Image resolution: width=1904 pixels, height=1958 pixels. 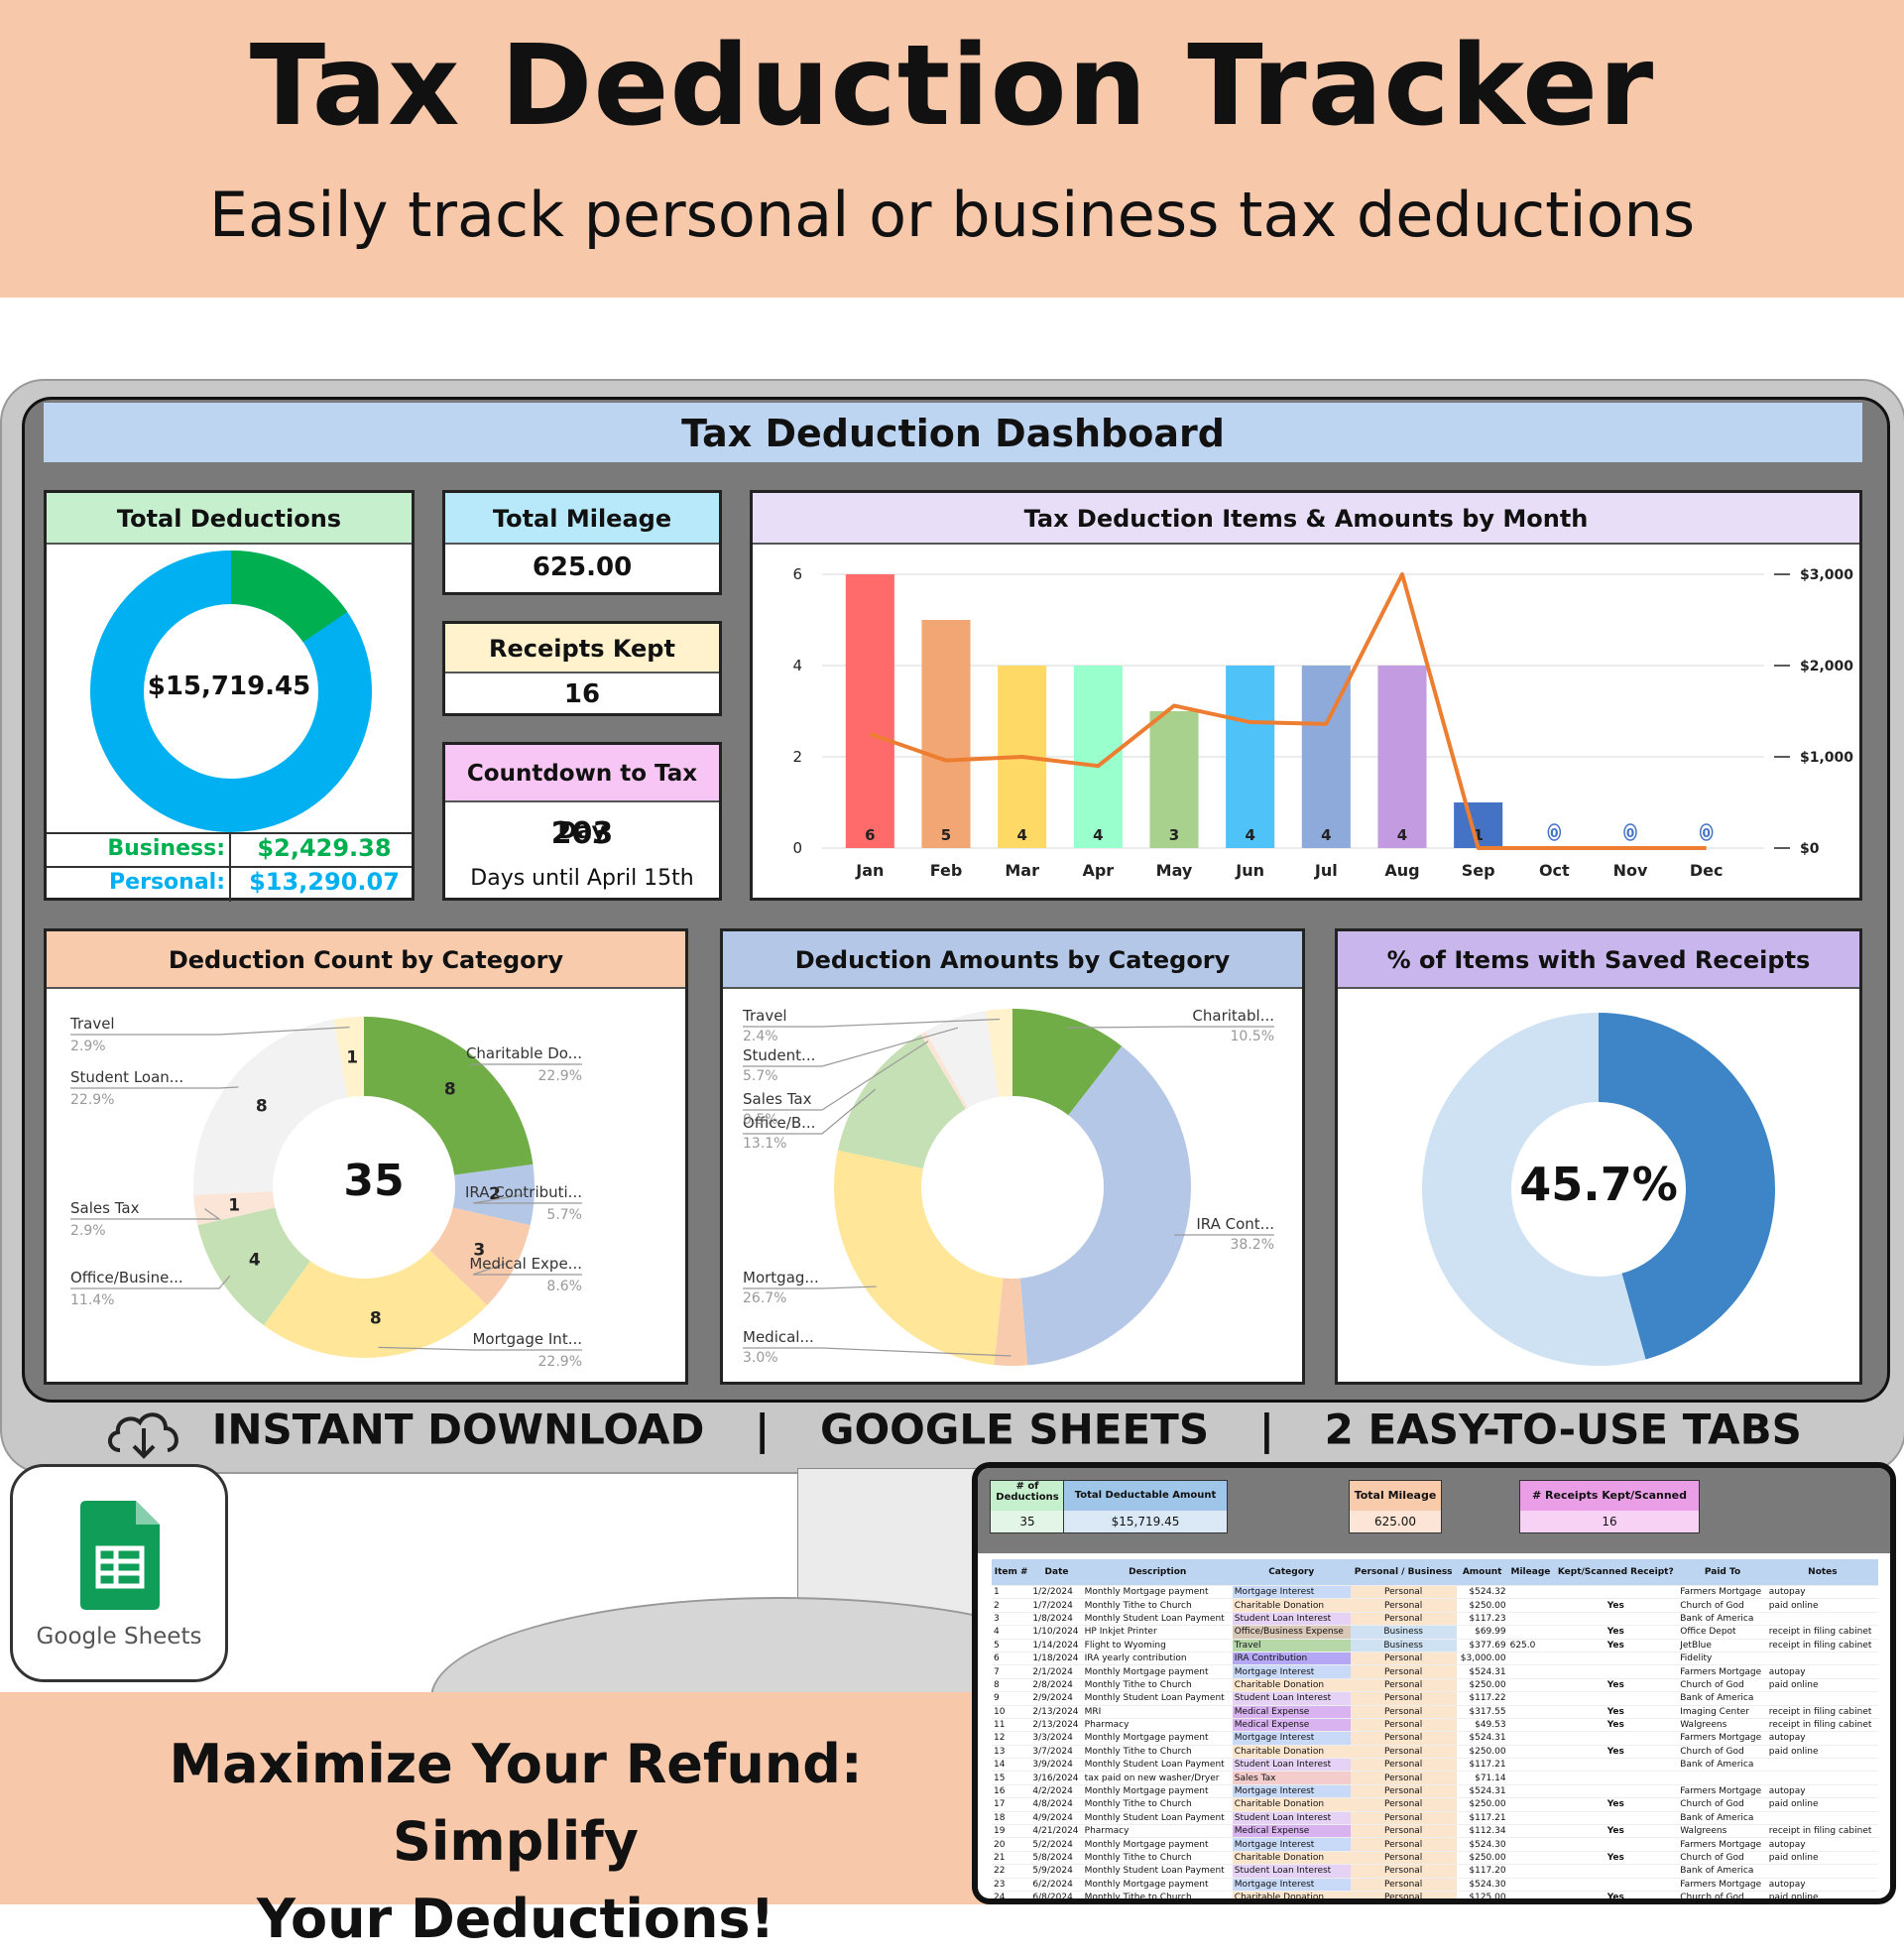 I want to click on table-cell: 1/18/2024, so click(x=1056, y=1658).